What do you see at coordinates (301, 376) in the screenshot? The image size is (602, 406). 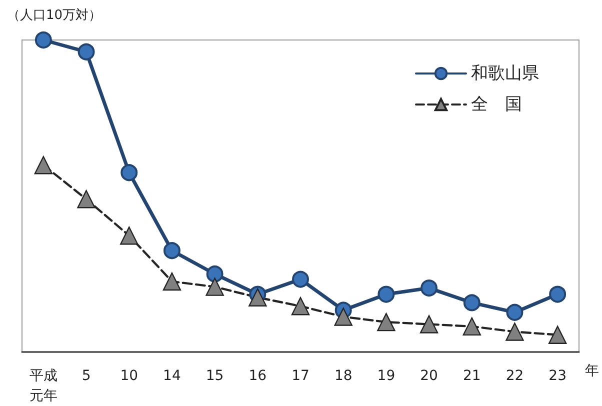 I see `x-tick-label: 17` at bounding box center [301, 376].